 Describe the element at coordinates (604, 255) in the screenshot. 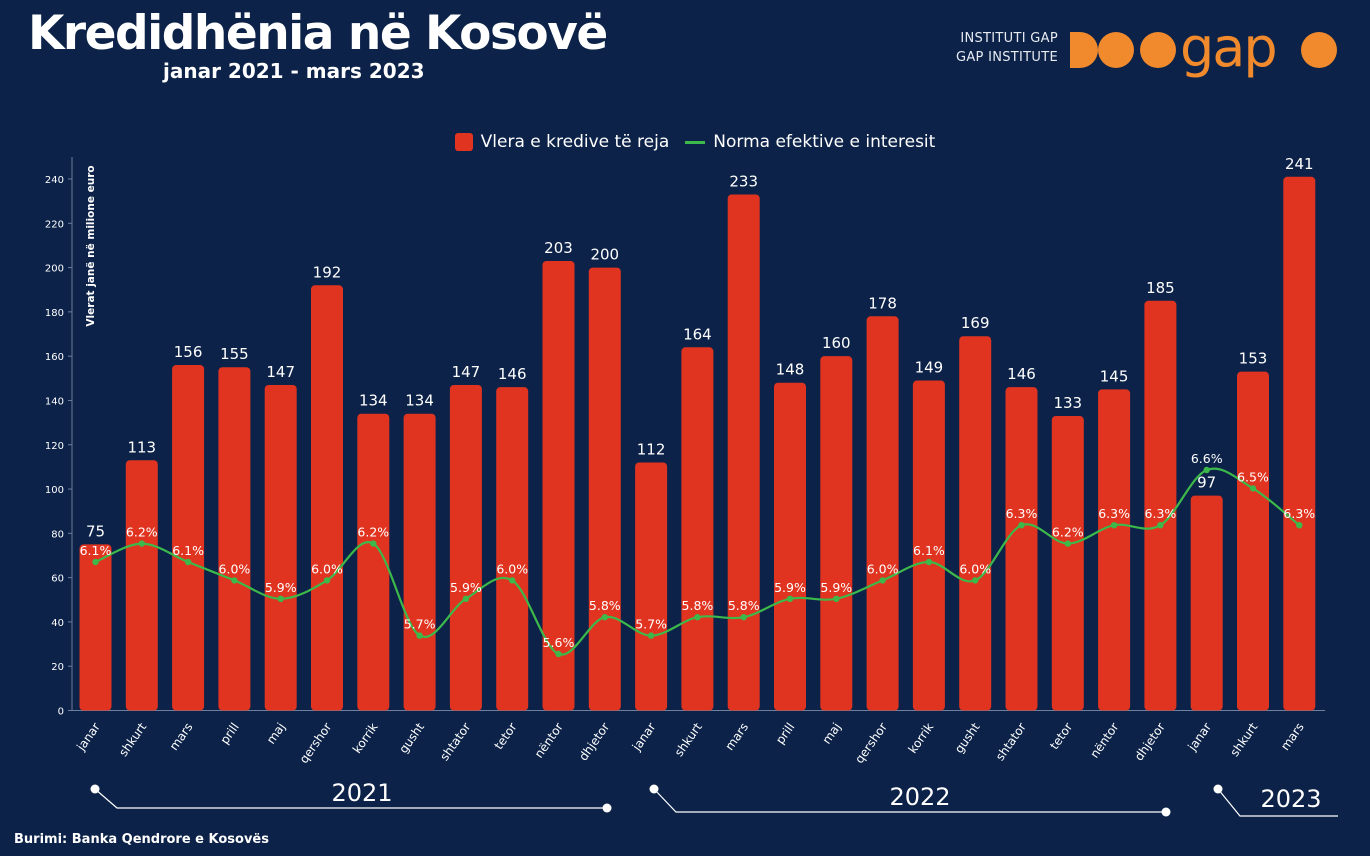

I see `bar-value-label: 200` at that location.